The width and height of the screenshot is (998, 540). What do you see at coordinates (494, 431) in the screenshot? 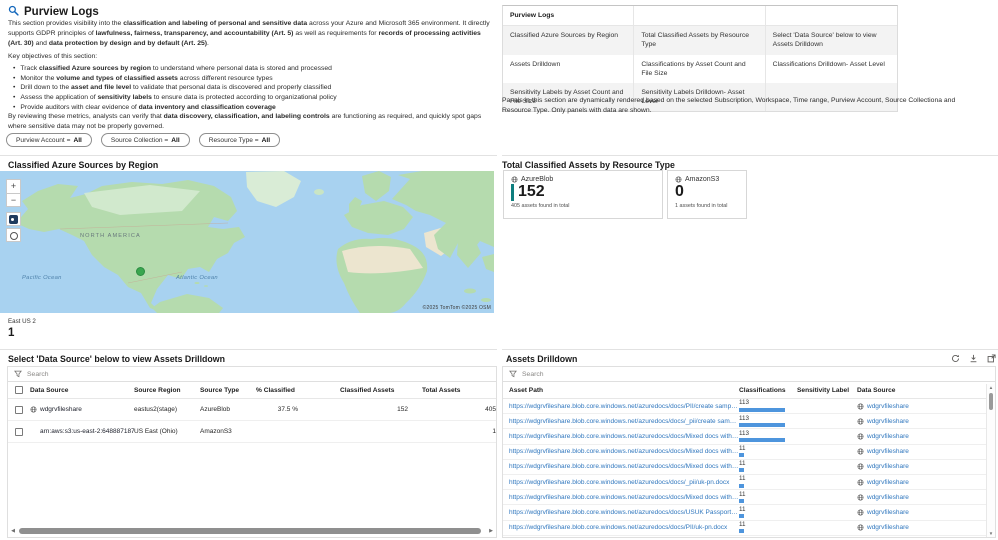
I see `cell-total-assets: 1` at bounding box center [494, 431].